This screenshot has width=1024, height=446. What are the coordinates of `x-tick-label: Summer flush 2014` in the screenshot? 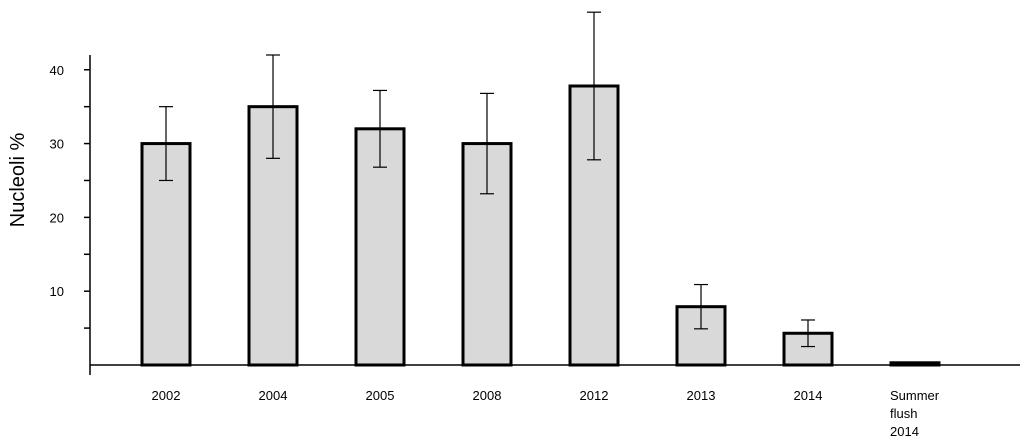 It's located at (916, 413).